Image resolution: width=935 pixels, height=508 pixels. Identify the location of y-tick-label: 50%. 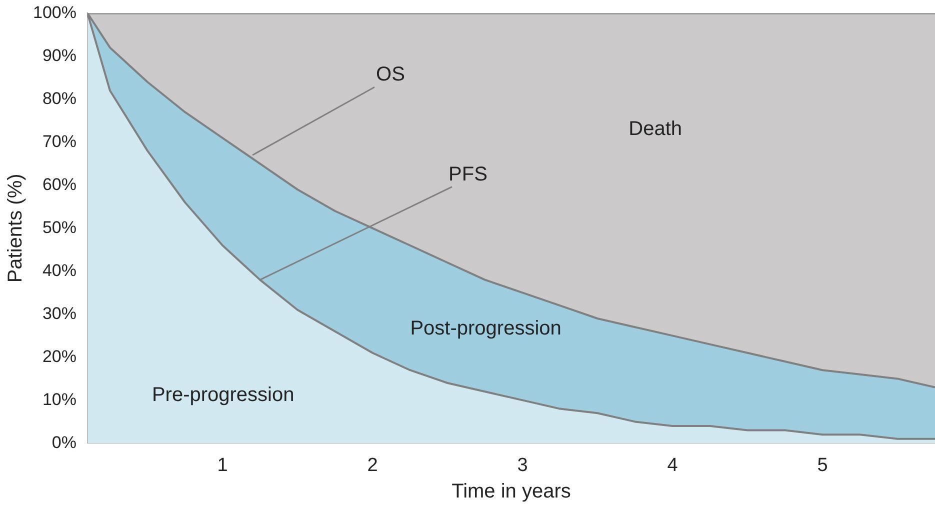
(59, 227).